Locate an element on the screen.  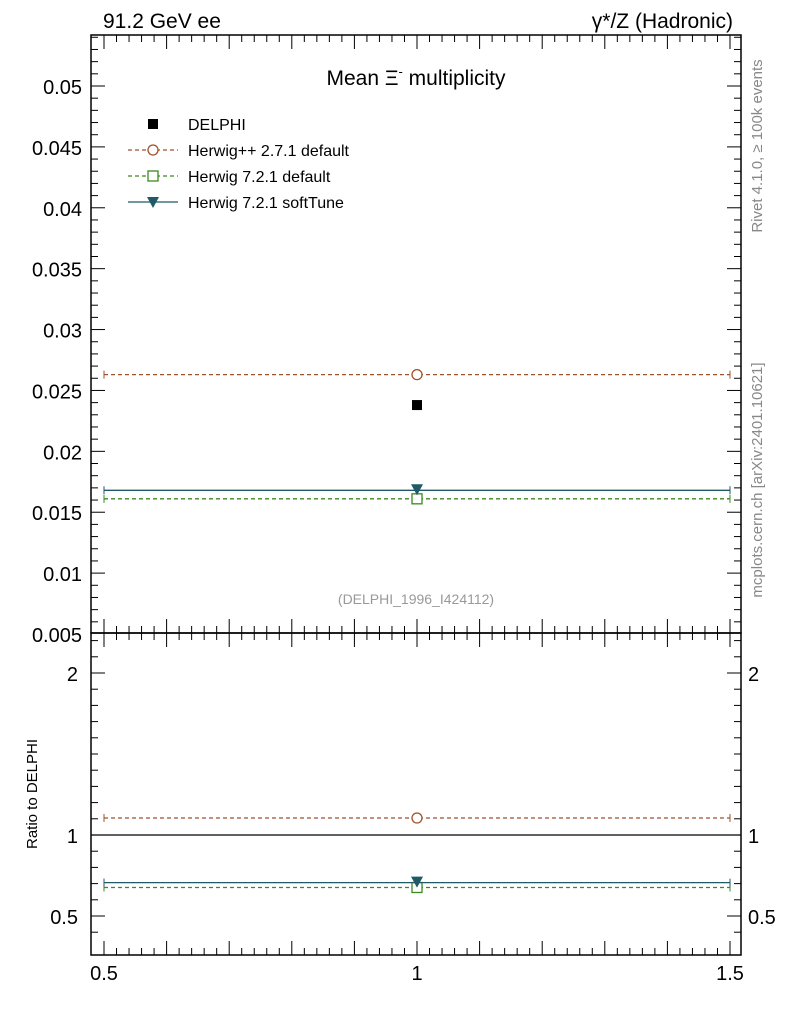
main-y-tick-label: 0.01 is located at coordinates (62, 575).